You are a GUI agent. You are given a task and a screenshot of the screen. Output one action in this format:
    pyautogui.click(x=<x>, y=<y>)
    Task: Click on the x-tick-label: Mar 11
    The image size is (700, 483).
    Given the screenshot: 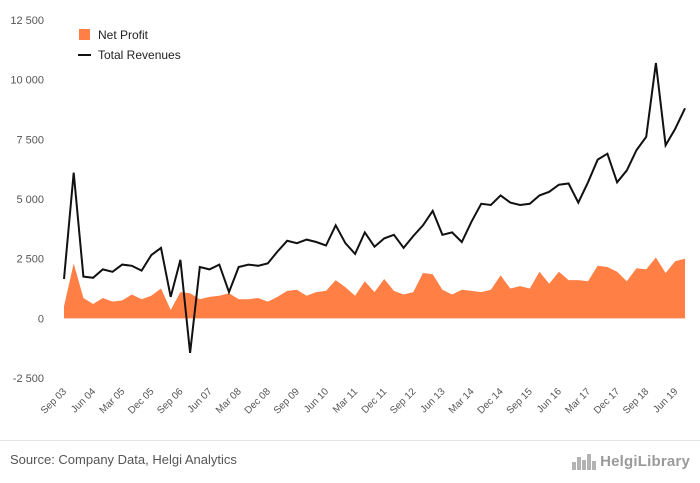 What is the action you would take?
    pyautogui.click(x=346, y=401)
    